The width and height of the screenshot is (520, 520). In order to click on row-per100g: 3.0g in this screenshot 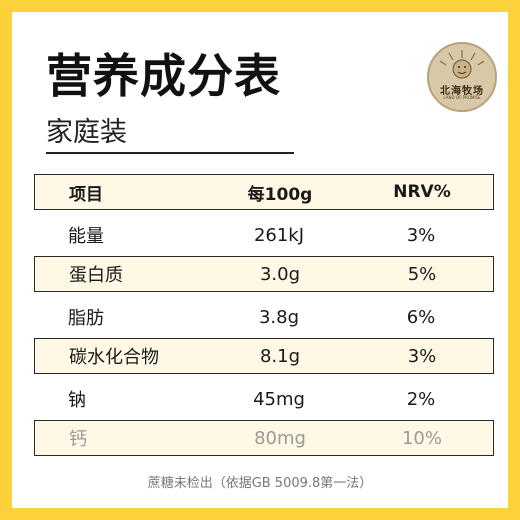, I will do `click(280, 274)`.